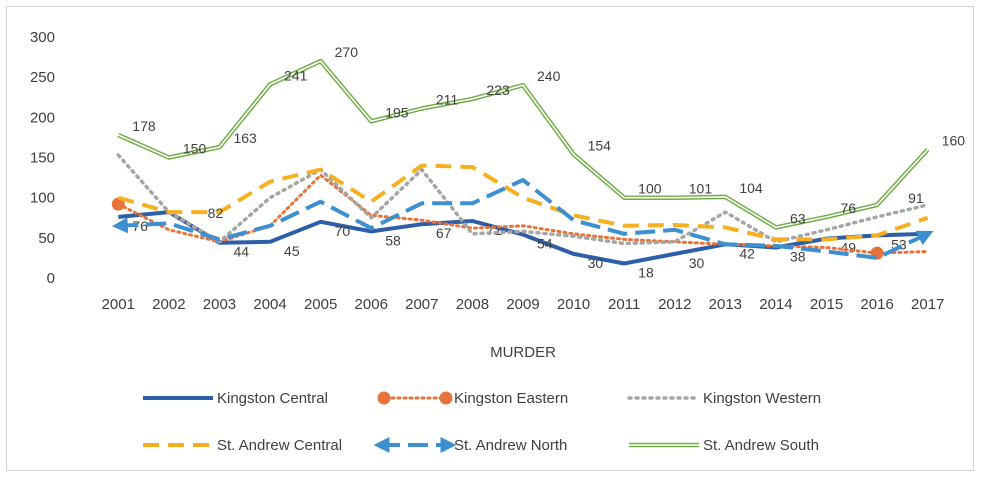 This screenshot has height=479, width=982. I want to click on x-tick-label: 2009, so click(522, 304).